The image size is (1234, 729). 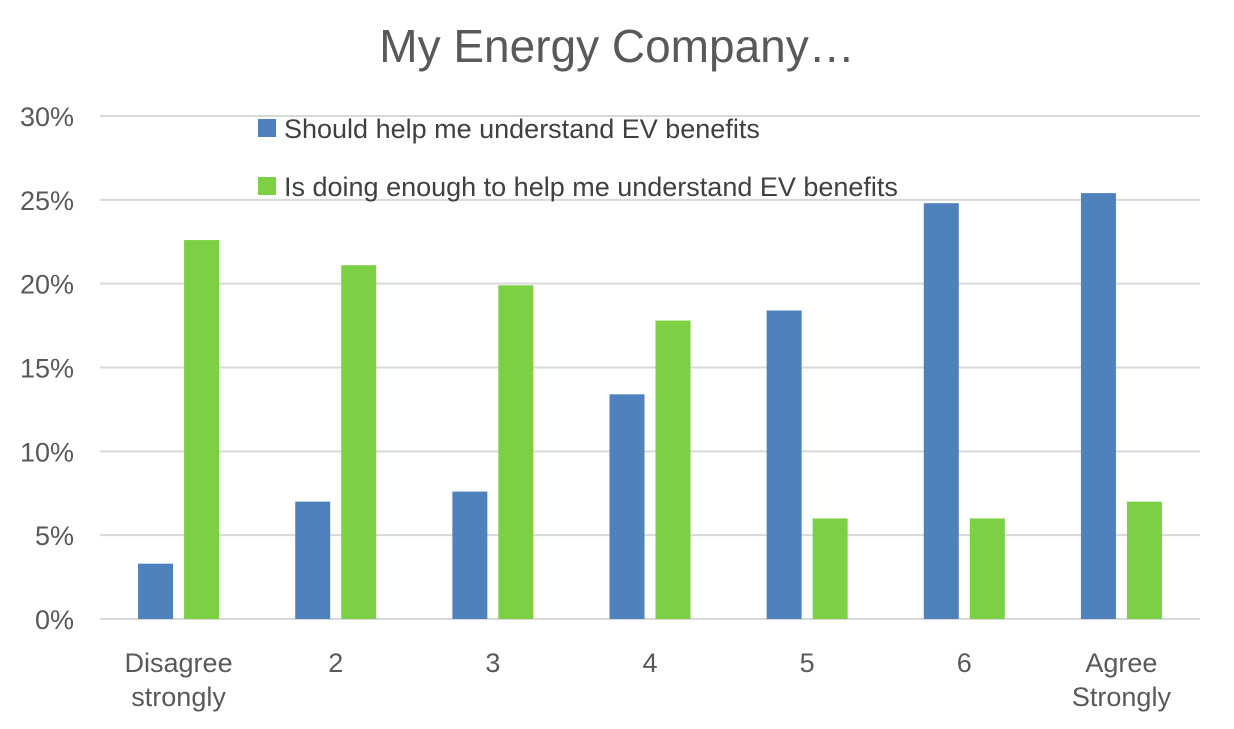 I want to click on x-tick-label: Strongly, so click(x=1122, y=697).